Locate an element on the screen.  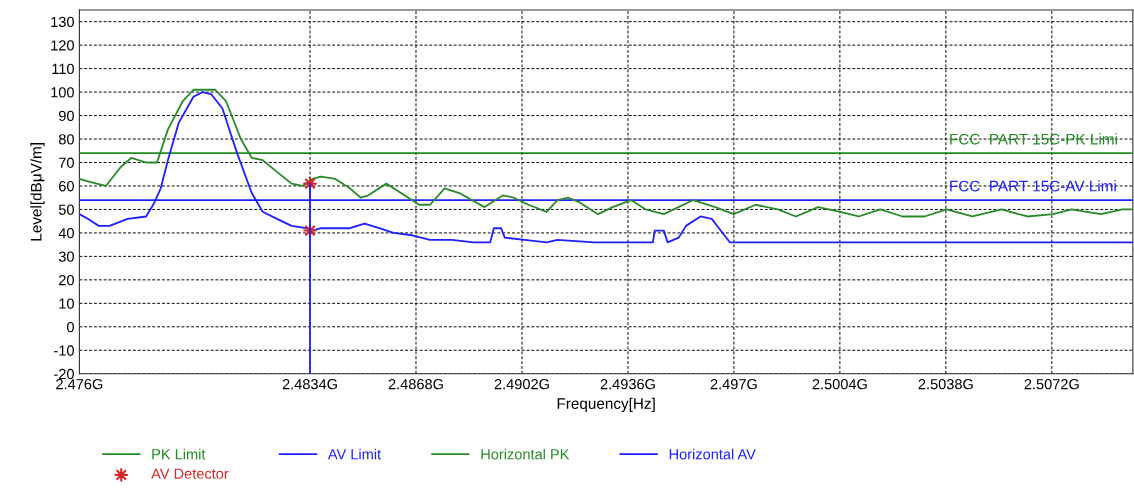
y-tick-label: 20 is located at coordinates (66, 280).